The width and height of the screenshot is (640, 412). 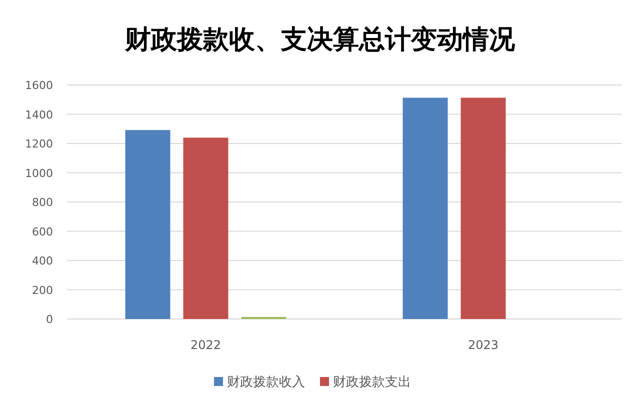 I want to click on y-tick-label: 1400, so click(x=39, y=115).